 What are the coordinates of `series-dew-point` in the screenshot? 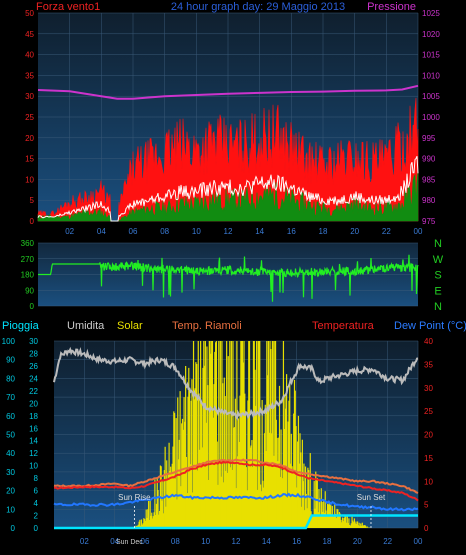 It's located at (236, 502).